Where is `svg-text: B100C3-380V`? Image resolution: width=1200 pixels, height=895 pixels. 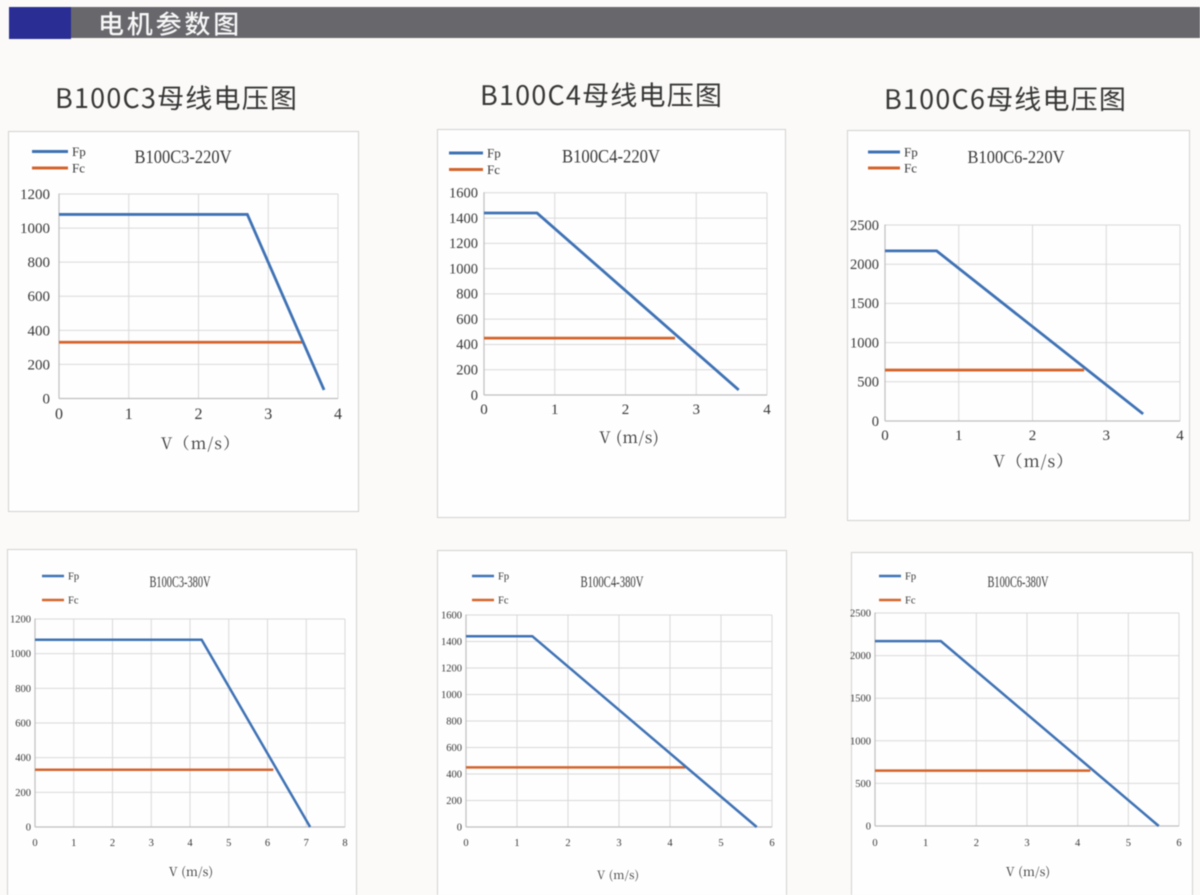
svg-text: B100C3-380V is located at coordinates (180, 582).